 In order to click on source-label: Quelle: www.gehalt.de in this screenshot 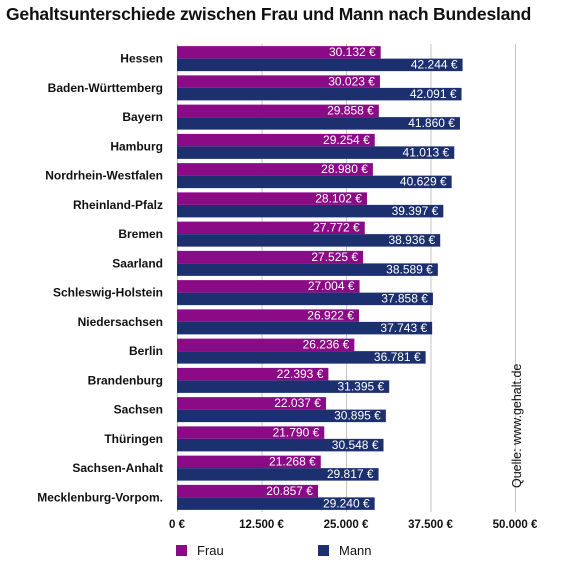, I will do `click(517, 426)`.